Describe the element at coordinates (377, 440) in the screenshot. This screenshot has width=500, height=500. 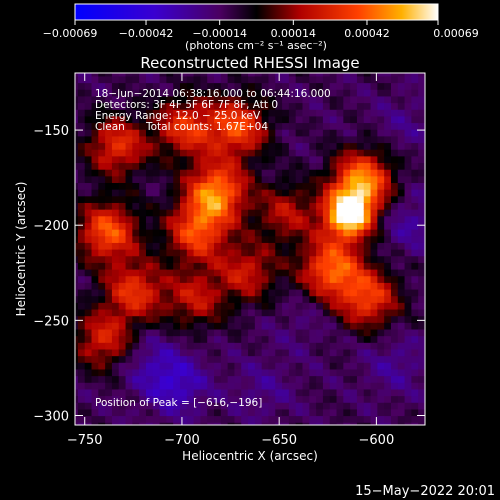
I see `x-tick-label: −600` at that location.